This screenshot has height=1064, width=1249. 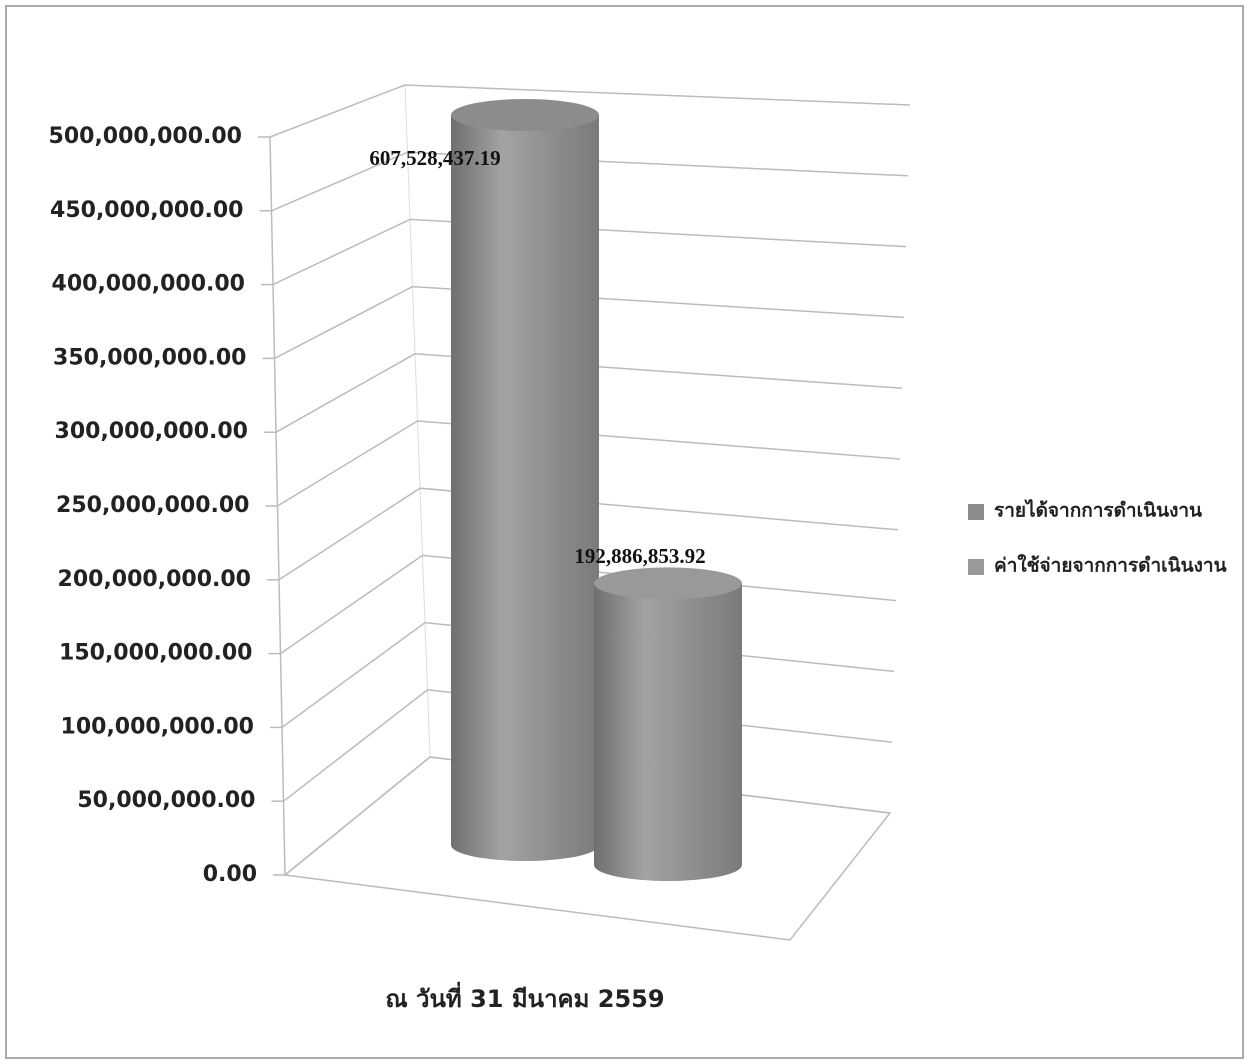 I want to click on y-tick-label: 200,000,000.00, so click(x=154, y=579).